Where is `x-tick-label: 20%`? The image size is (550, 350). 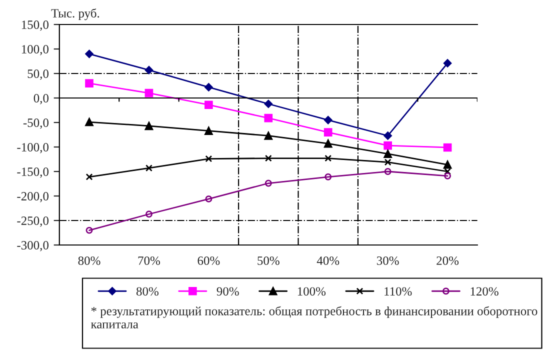
x-tick-label: 20% is located at coordinates (447, 260).